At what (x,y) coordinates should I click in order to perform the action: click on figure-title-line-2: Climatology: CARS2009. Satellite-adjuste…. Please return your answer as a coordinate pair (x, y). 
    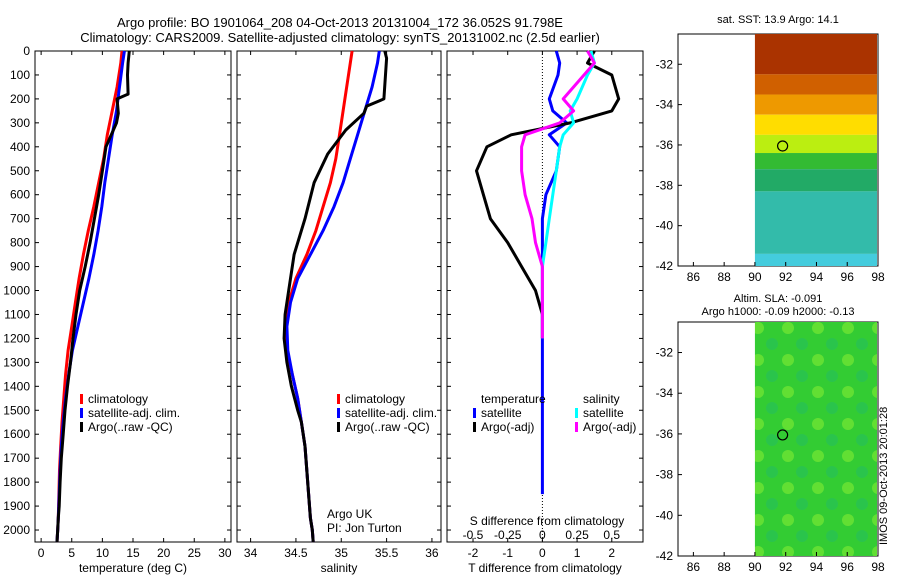
    Looking at the image, I should click on (340, 37).